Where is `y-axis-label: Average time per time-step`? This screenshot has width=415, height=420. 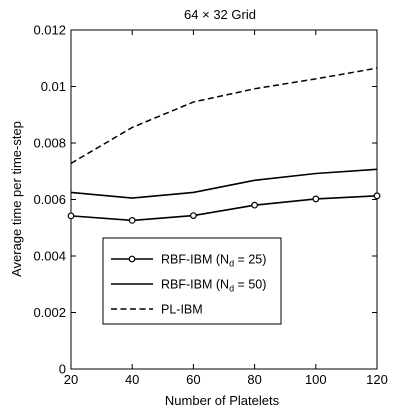 y-axis-label: Average time per time-step is located at coordinates (16, 199).